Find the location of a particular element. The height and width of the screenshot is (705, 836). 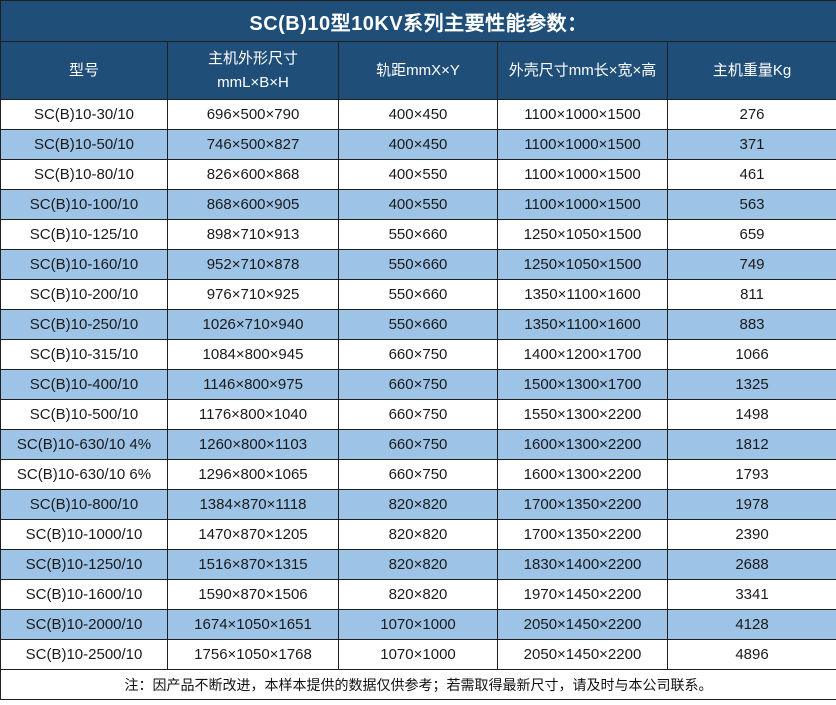

column-header-model: 型号 is located at coordinates (84, 70).